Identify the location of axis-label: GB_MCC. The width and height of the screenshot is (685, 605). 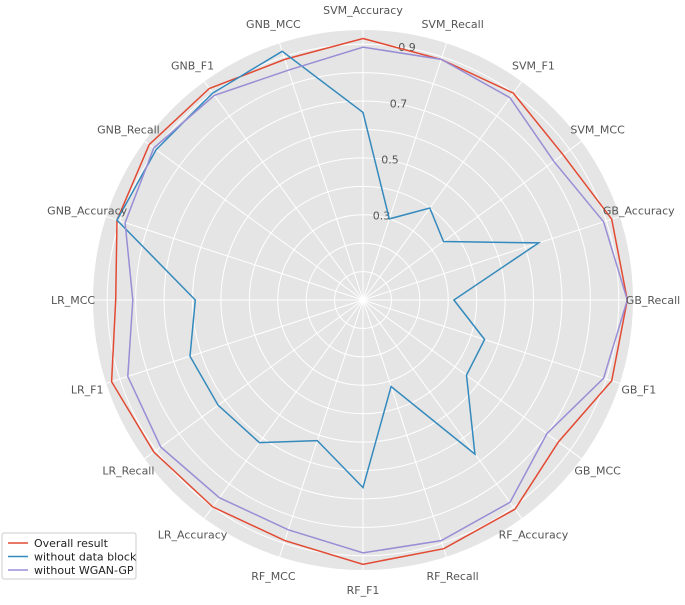
(597, 470).